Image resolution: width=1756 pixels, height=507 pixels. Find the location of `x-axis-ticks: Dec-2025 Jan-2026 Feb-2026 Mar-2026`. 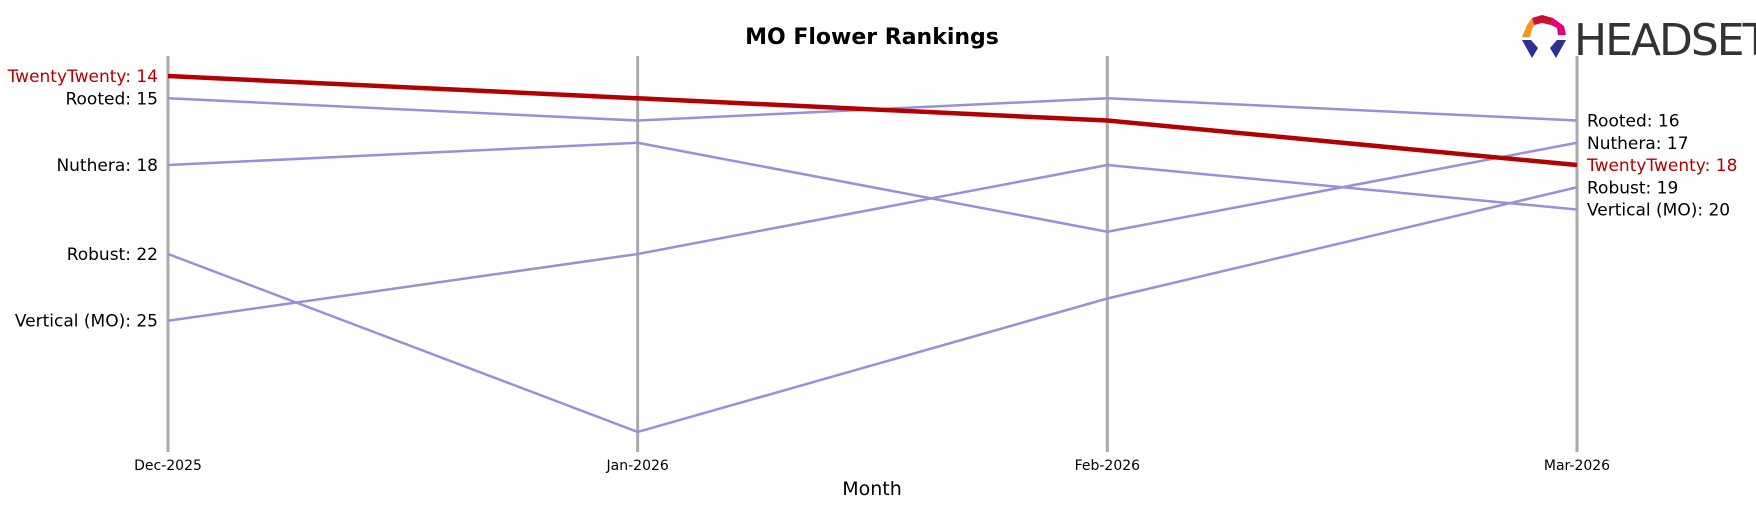

x-axis-ticks: Dec-2025 Jan-2026 Feb-2026 Mar-2026 is located at coordinates (872, 466).